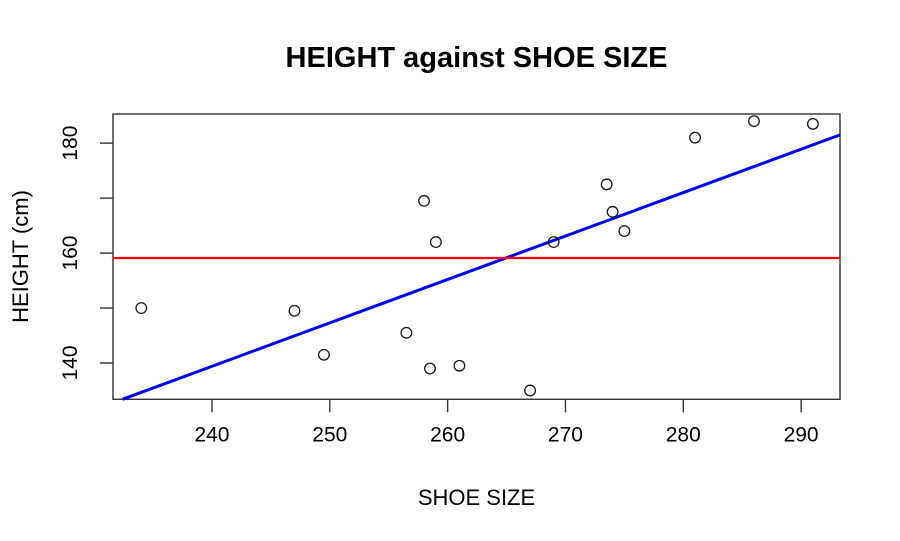  Describe the element at coordinates (211, 435) in the screenshot. I see `x-tick-label: 240` at that location.